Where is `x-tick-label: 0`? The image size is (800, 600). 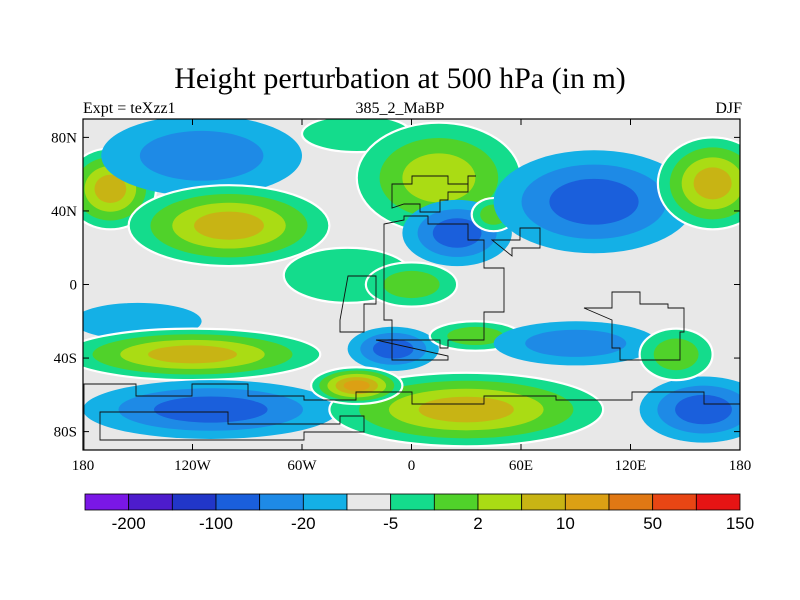 x-tick-label: 0 is located at coordinates (412, 466).